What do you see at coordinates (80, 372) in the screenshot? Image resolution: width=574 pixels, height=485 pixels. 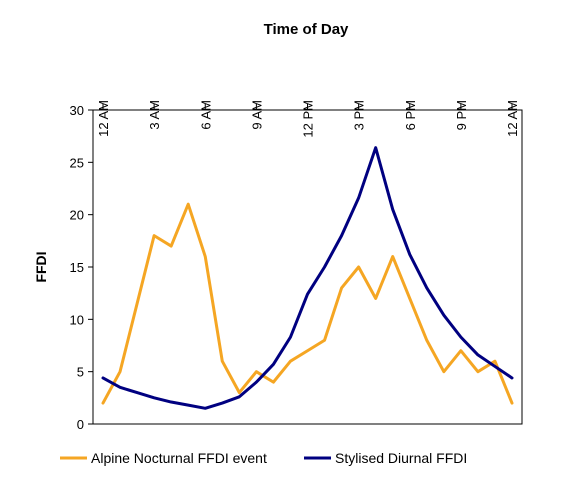 I see `y-tick-label: 5` at bounding box center [80, 372].